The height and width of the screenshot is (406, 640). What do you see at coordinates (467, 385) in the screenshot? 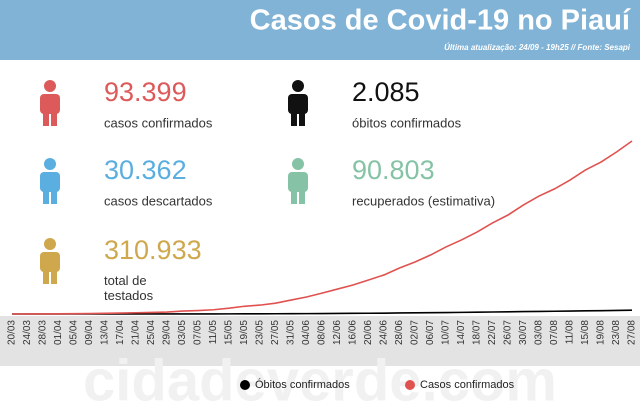
I see `legend-label: Casos confirmados` at bounding box center [467, 385].